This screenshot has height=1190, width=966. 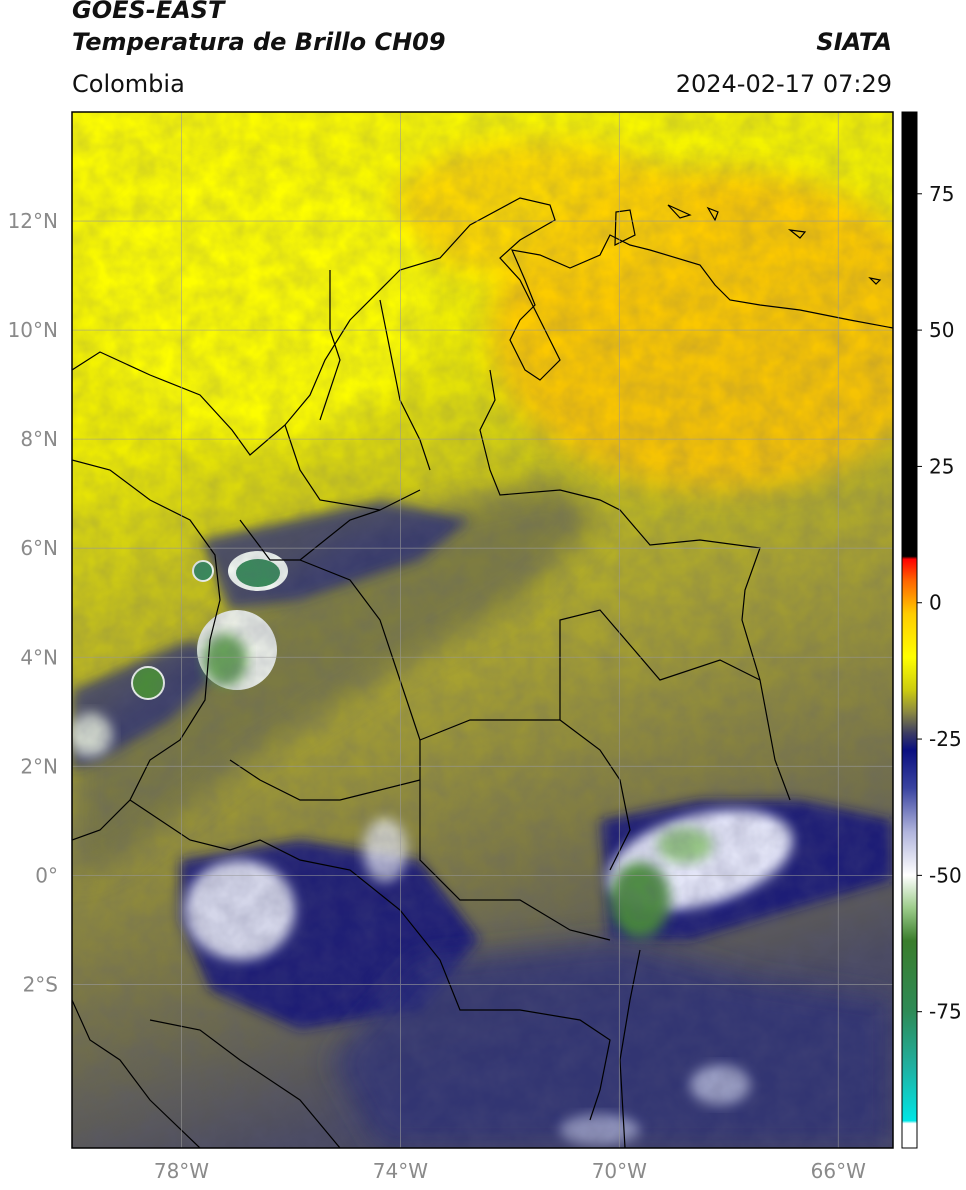 What do you see at coordinates (33, 330) in the screenshot?
I see `latitude-label: 10°N` at bounding box center [33, 330].